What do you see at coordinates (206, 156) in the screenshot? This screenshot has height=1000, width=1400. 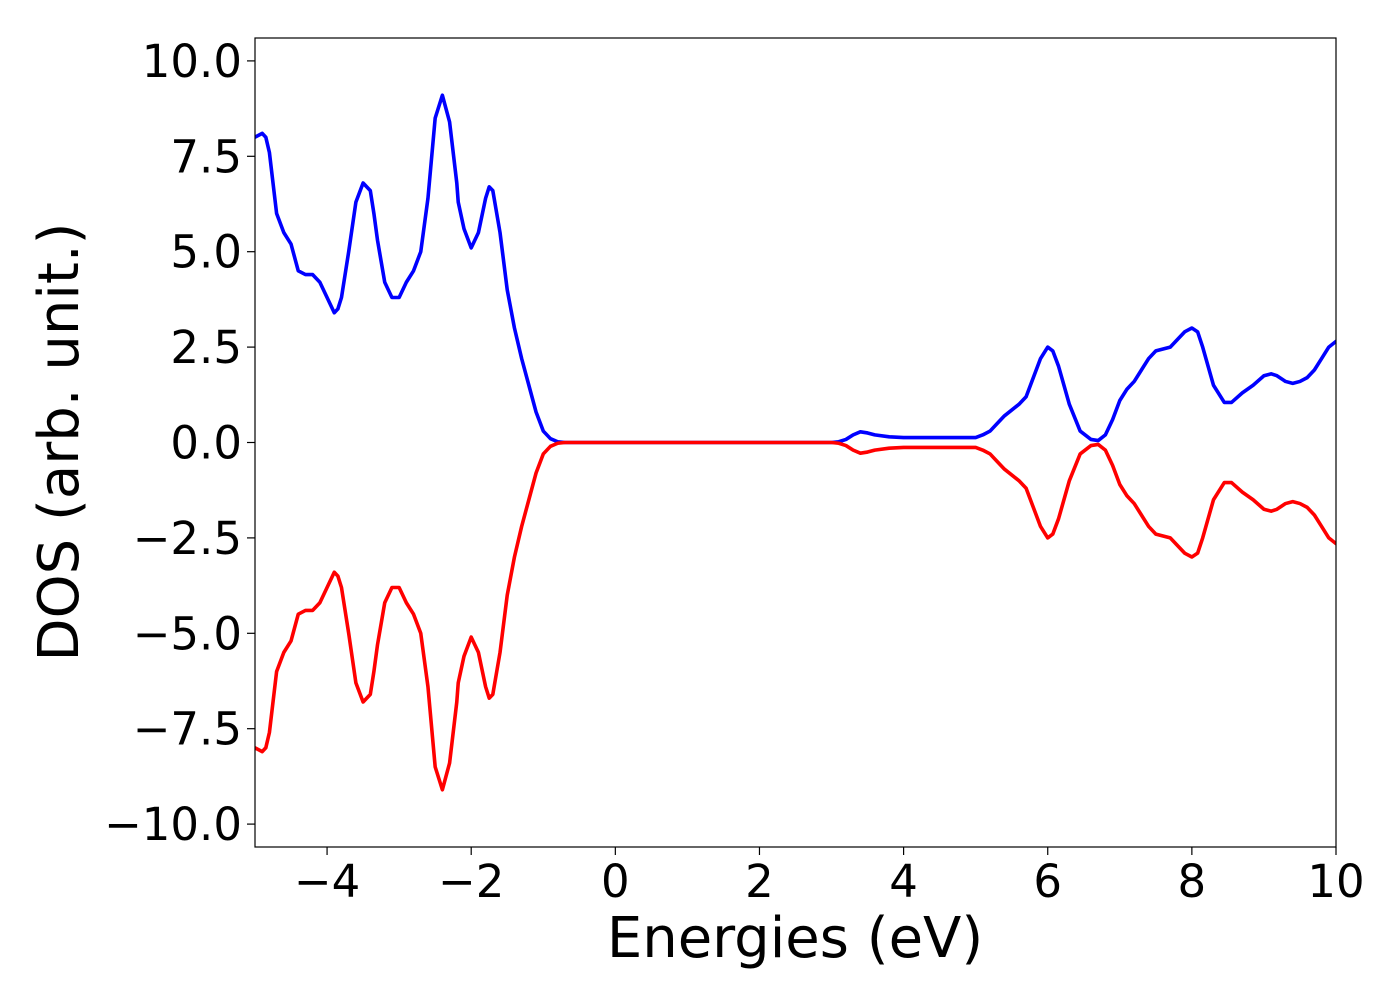 I see `y-tick-label: 7.5` at bounding box center [206, 156].